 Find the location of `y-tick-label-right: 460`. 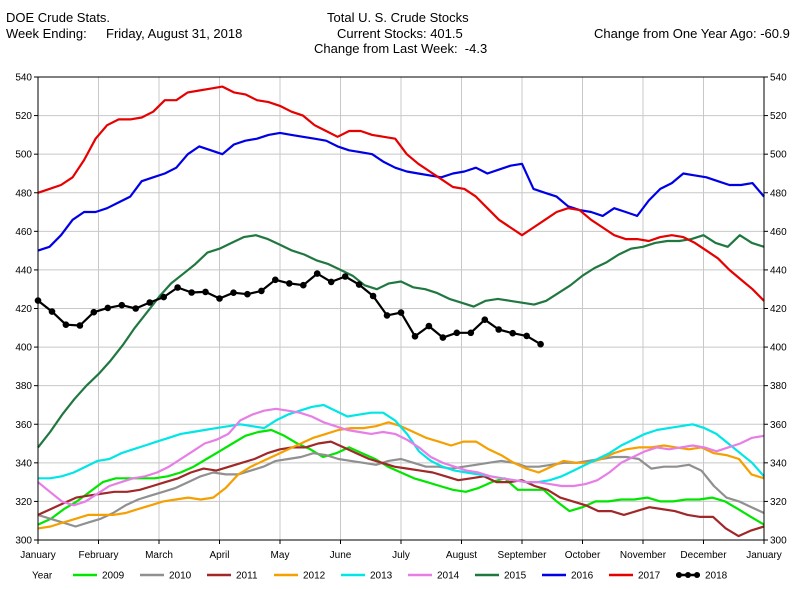

y-tick-label-right: 460 is located at coordinates (778, 232).